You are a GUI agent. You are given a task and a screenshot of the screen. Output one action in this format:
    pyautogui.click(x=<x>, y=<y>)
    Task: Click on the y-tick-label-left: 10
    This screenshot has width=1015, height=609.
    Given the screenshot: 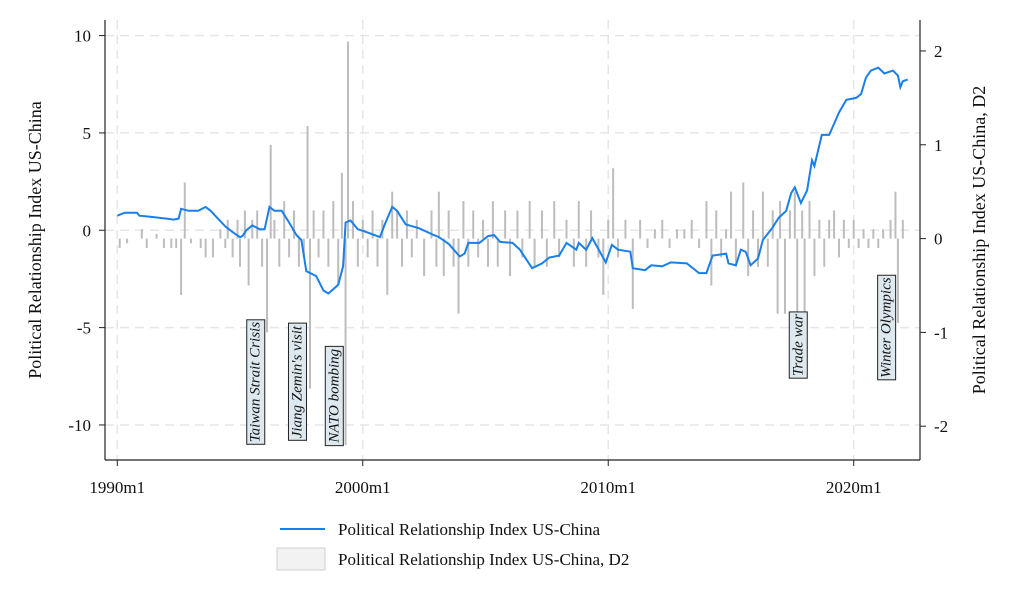 What is the action you would take?
    pyautogui.click(x=82, y=36)
    